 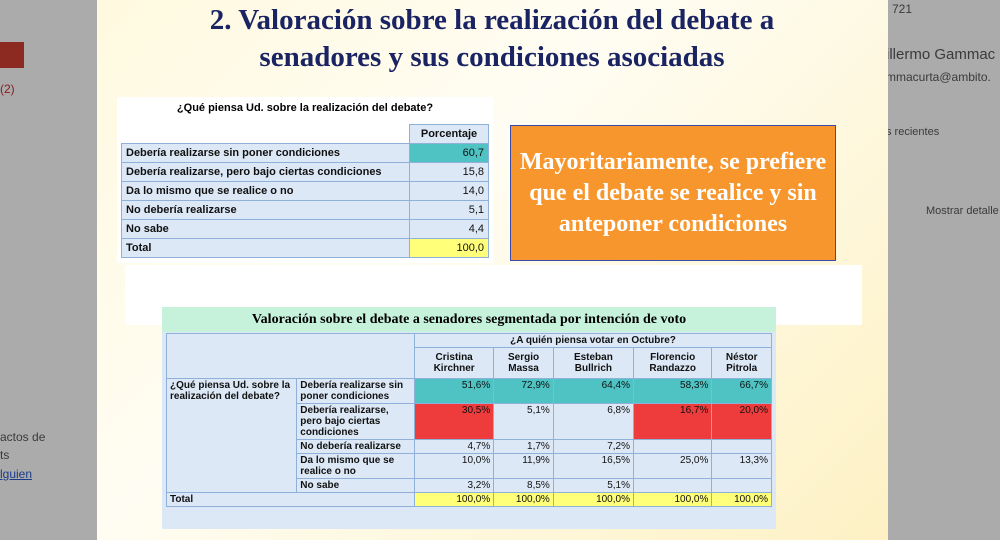 What do you see at coordinates (938, 77) in the screenshot?
I see `sender-email: mmacurta@ambito.` at bounding box center [938, 77].